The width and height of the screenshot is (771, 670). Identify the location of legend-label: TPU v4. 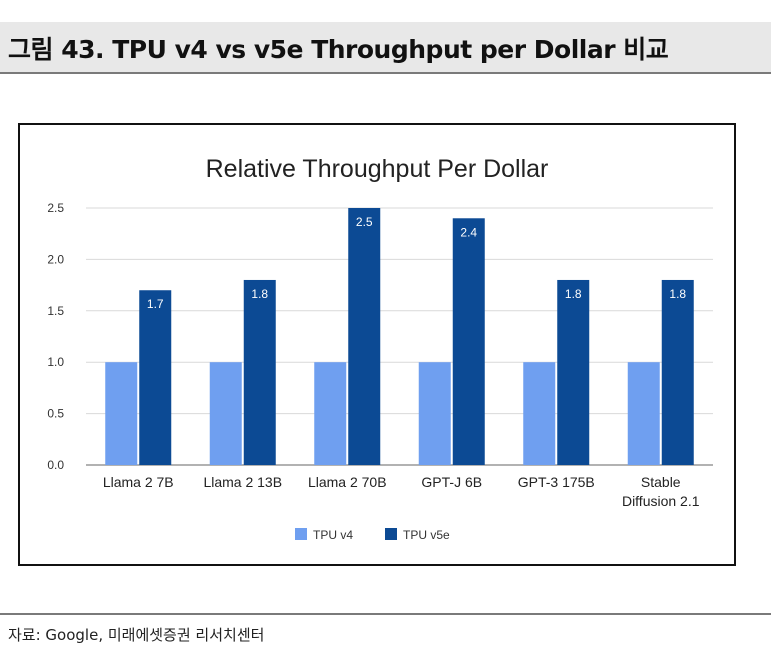
(333, 535).